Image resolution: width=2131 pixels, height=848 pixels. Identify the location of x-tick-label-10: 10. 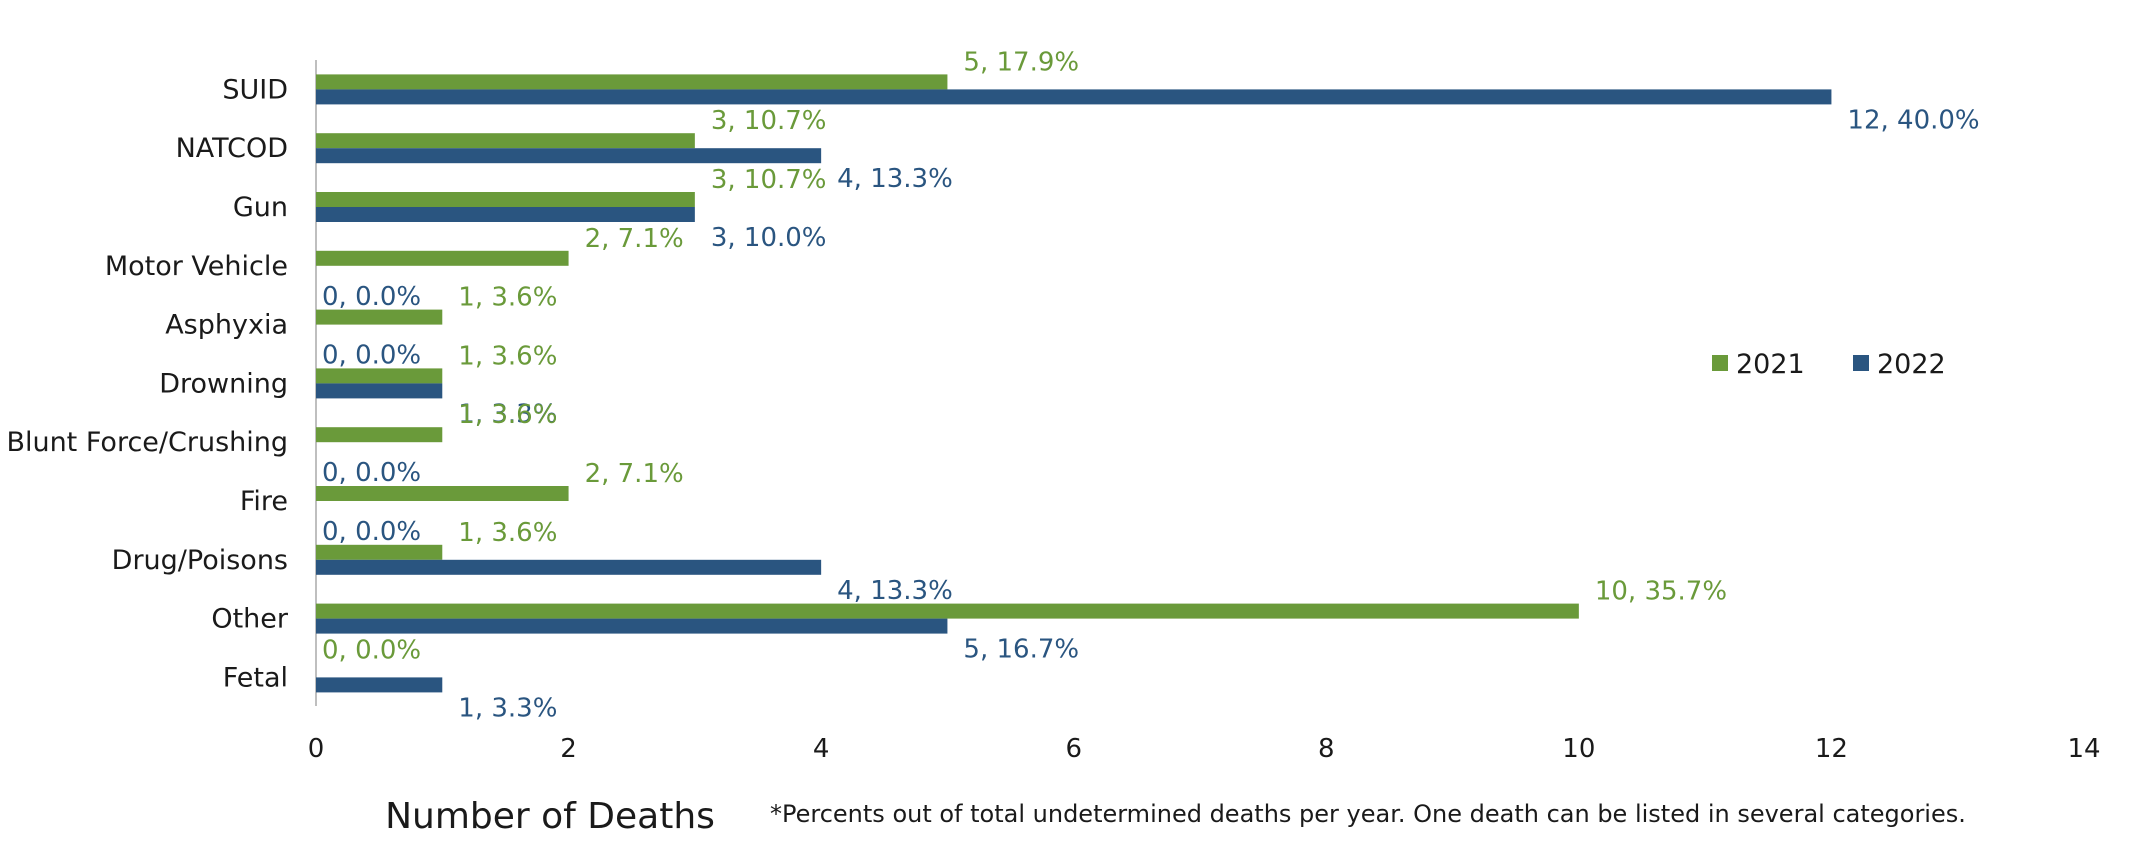
(1578, 749).